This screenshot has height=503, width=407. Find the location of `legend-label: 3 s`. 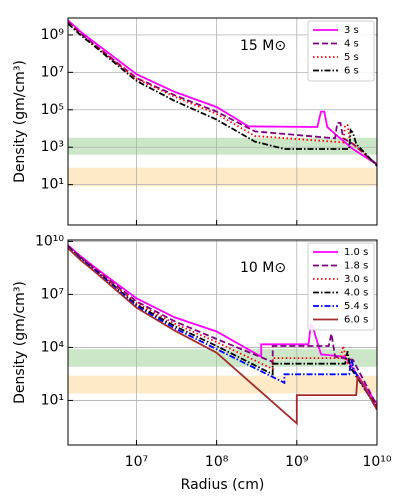

legend-label: 3 s is located at coordinates (351, 30).